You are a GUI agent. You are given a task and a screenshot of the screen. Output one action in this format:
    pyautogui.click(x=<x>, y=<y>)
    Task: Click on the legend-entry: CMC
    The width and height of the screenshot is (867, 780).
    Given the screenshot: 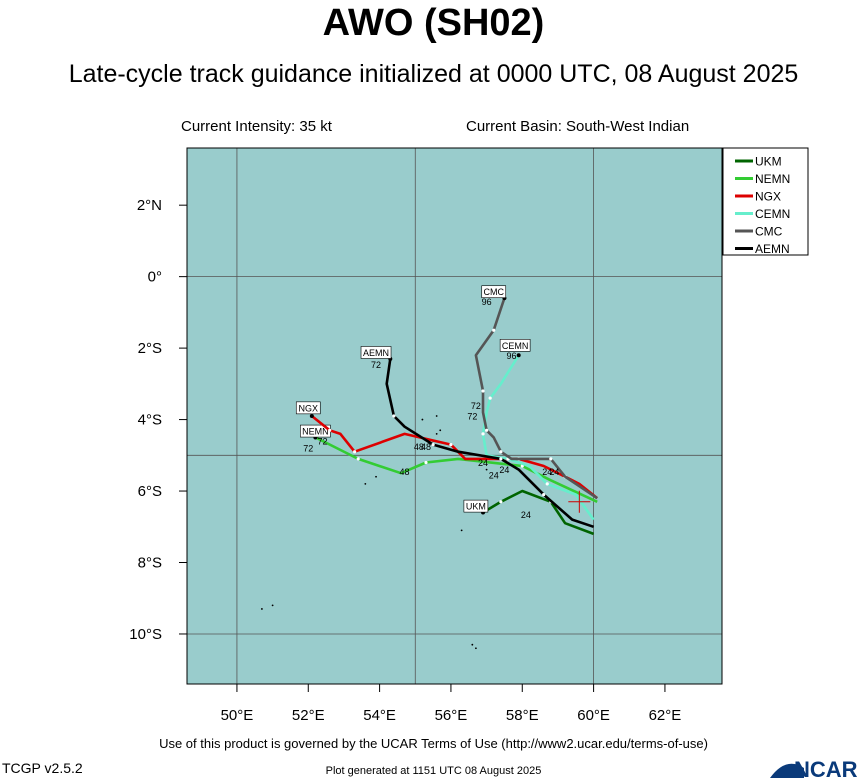 What is the action you would take?
    pyautogui.click(x=769, y=232)
    